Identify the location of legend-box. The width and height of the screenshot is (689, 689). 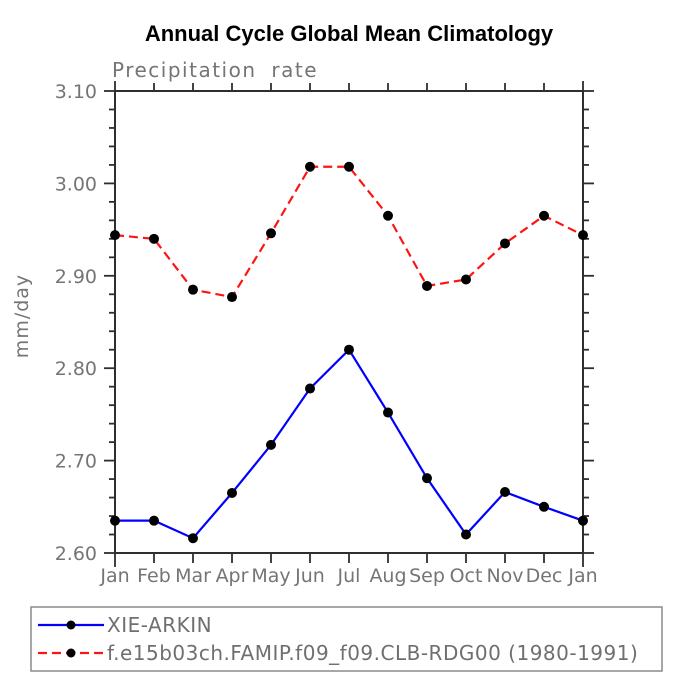
(346, 639).